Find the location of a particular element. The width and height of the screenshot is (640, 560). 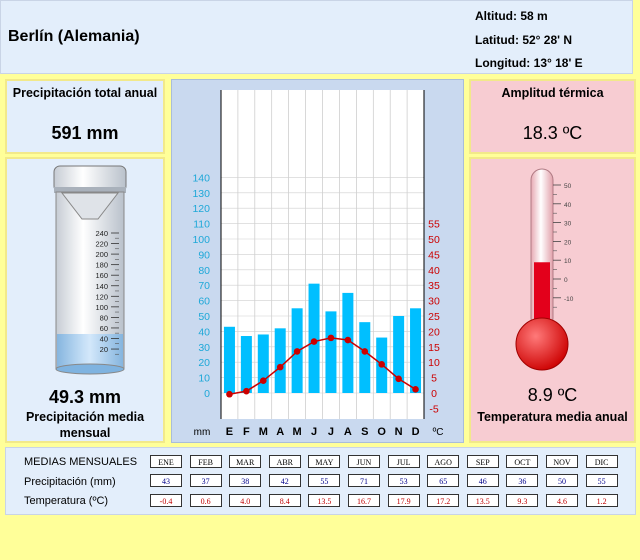

cylinder-tick-label: 60 is located at coordinates (104, 328).